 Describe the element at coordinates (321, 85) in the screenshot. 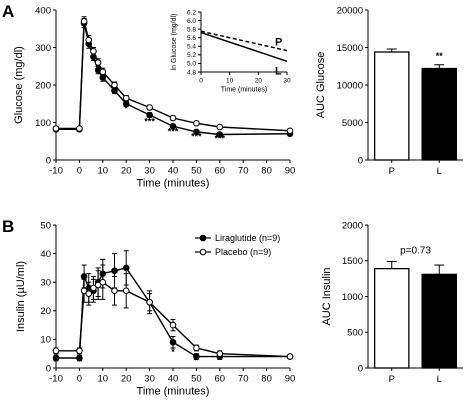

I see `auc-glucose-y-axis-label: AUC Glucose` at that location.